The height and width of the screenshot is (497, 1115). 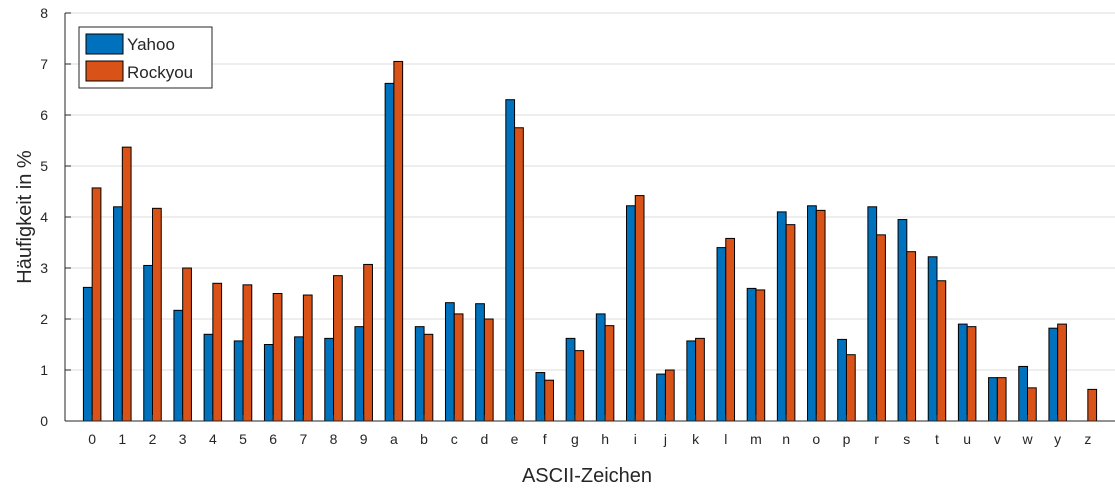 I want to click on x-tick-label: f, so click(x=545, y=439).